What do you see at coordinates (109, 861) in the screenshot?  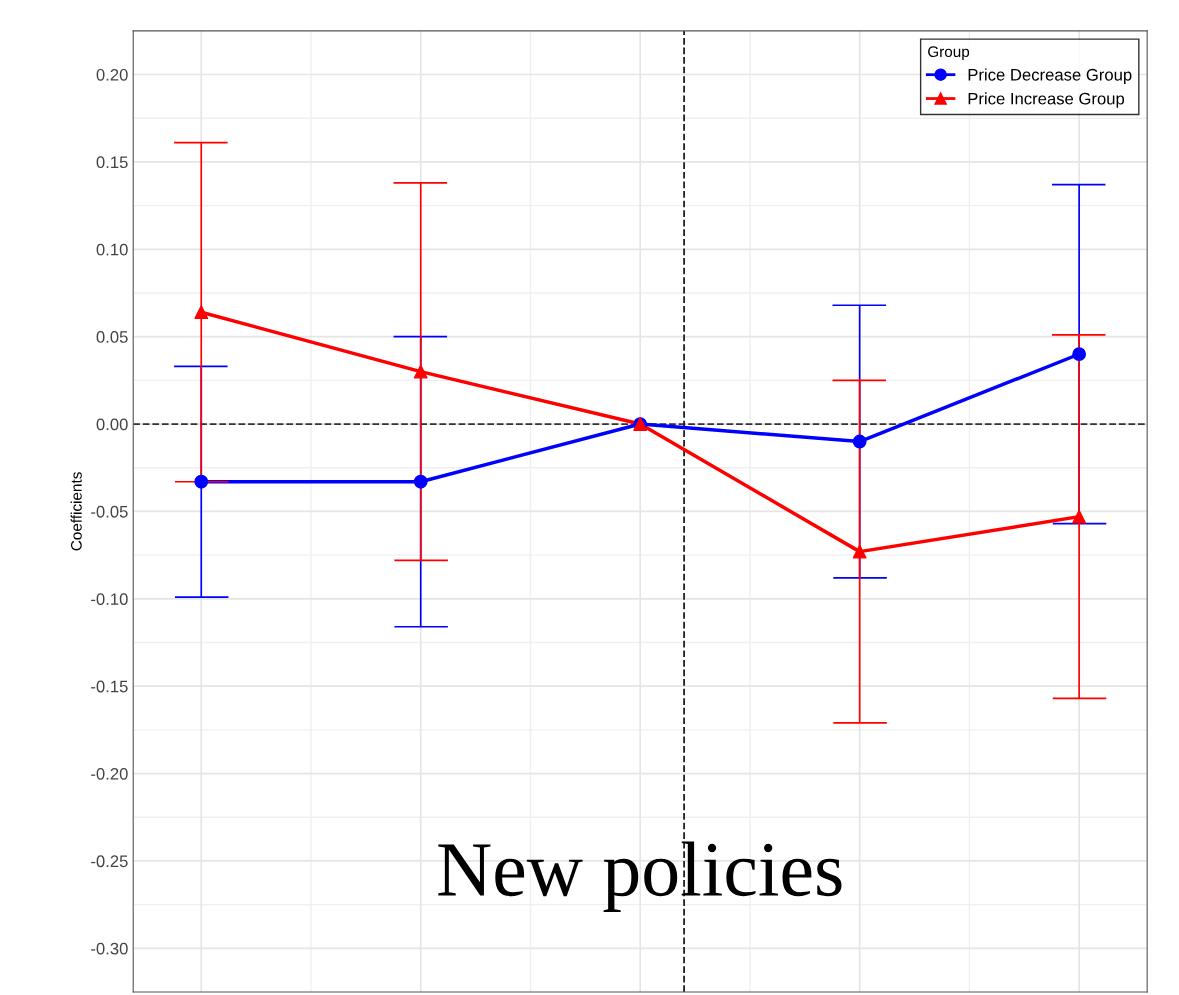 I see `y-tick-label: -0.25` at bounding box center [109, 861].